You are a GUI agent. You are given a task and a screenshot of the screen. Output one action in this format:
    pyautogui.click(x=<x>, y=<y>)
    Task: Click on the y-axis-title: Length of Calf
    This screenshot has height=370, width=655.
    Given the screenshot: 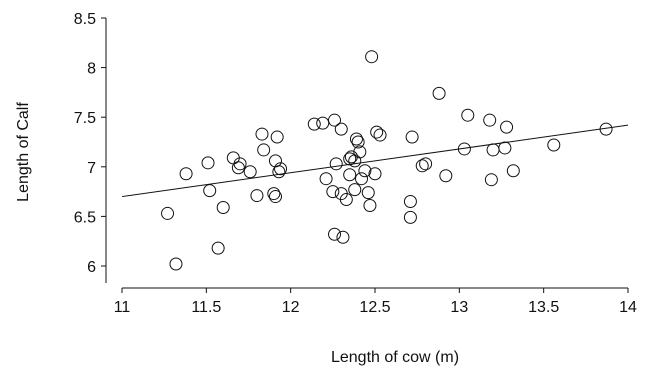 What is the action you would take?
    pyautogui.click(x=23, y=152)
    